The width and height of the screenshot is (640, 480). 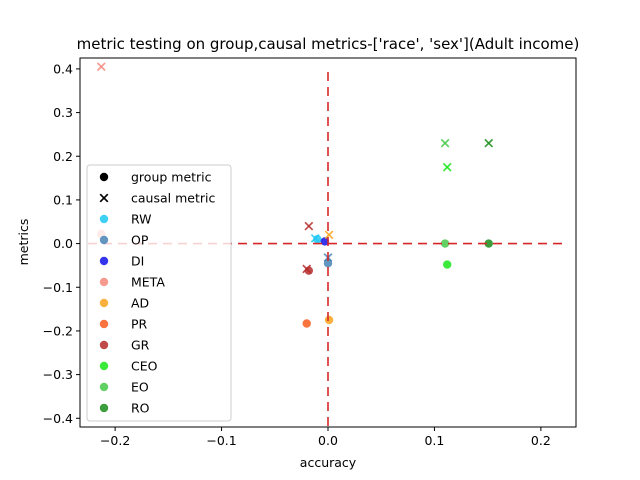 I want to click on y-tick-label: 0.1, so click(x=63, y=199).